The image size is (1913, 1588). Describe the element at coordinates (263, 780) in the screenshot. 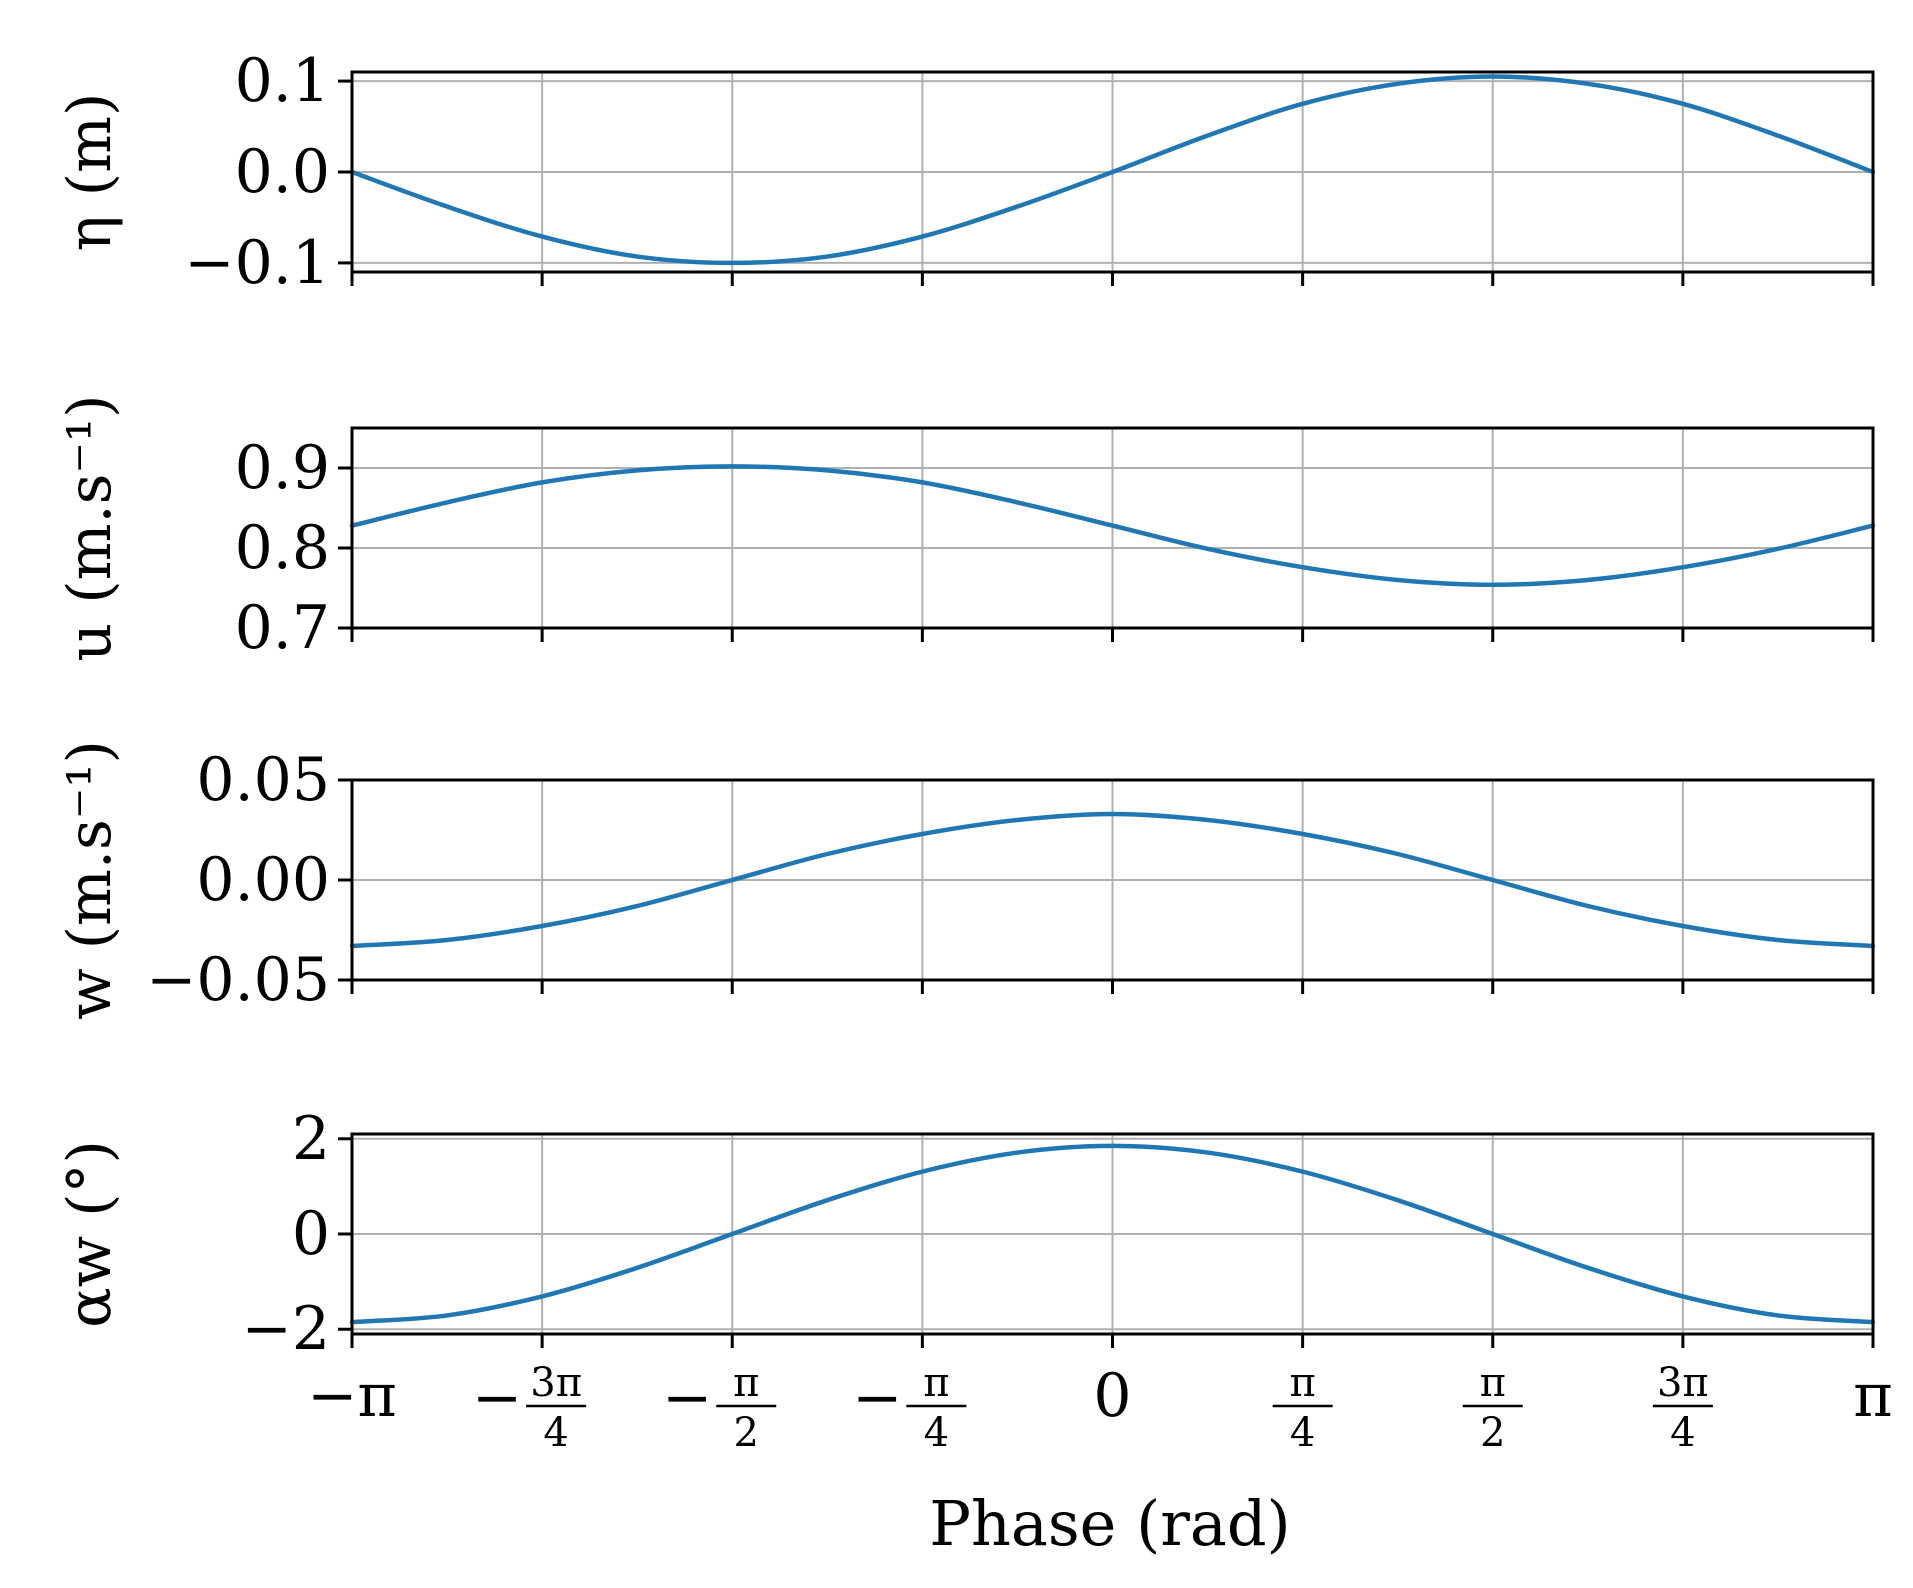

I see `y-tick-label: 0.05` at that location.